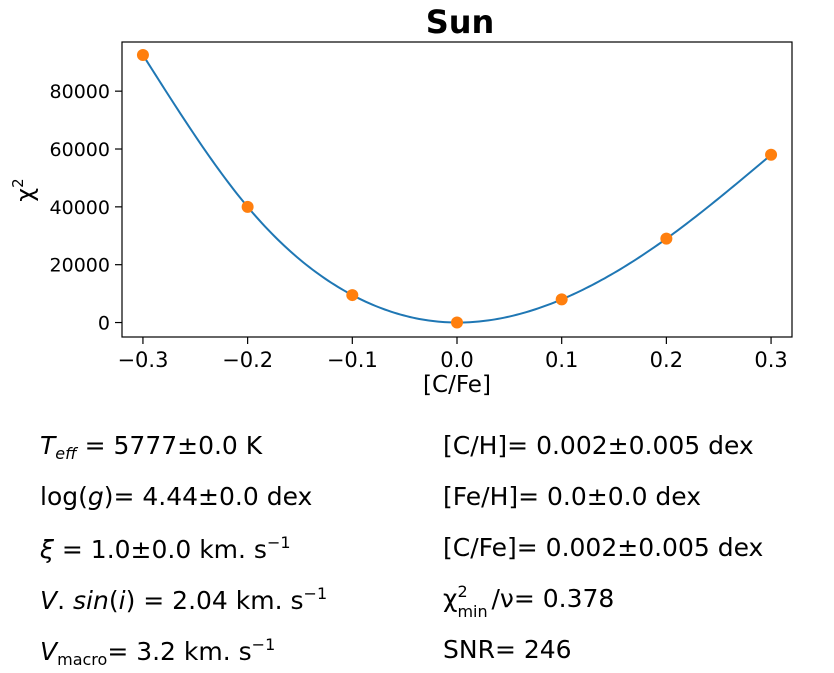 This screenshot has width=834, height=673. I want to click on svg-text: χ2, so click(24, 189).